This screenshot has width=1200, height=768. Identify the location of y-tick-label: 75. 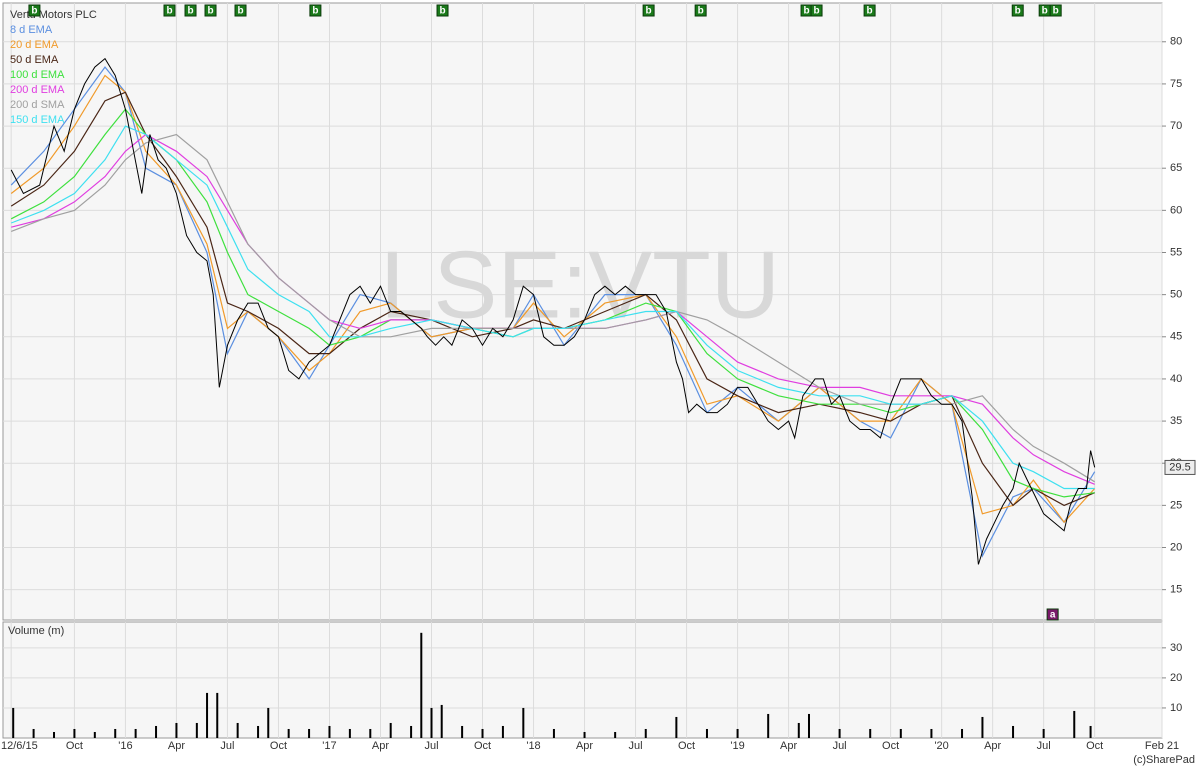
(1176, 84).